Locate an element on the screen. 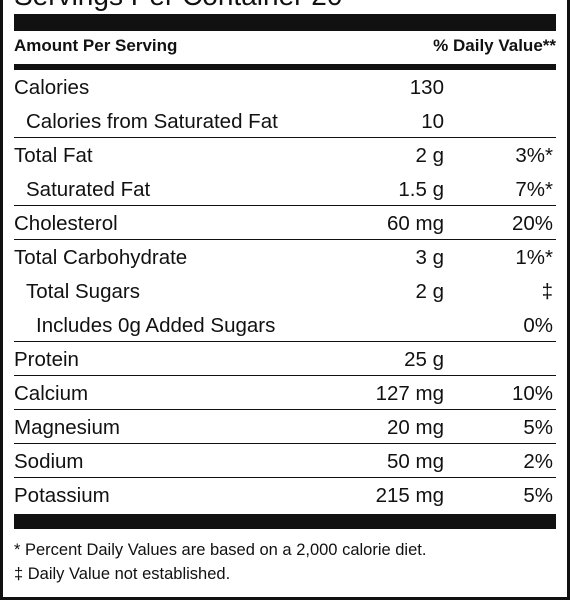 Image resolution: width=570 pixels, height=600 pixels. nutrient-row-protein: Protein 25 g is located at coordinates (285, 359).